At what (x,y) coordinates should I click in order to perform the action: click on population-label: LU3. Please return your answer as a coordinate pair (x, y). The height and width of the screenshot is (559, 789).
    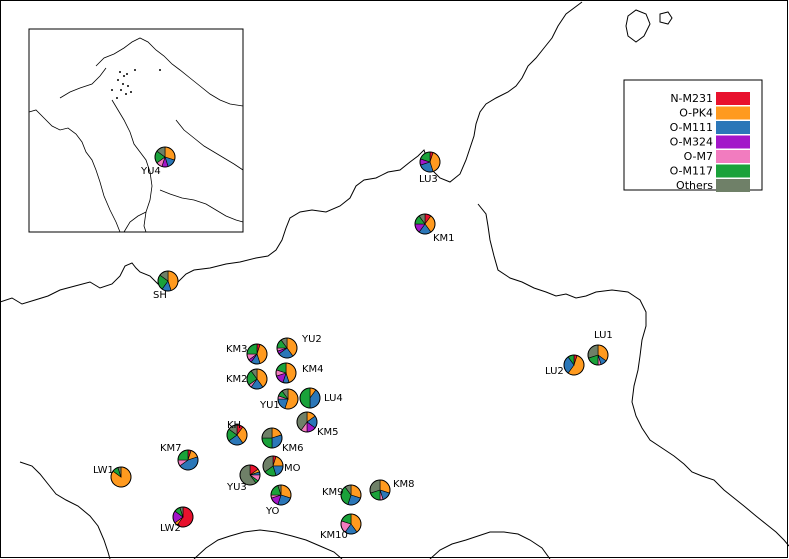
    Looking at the image, I should click on (428, 179).